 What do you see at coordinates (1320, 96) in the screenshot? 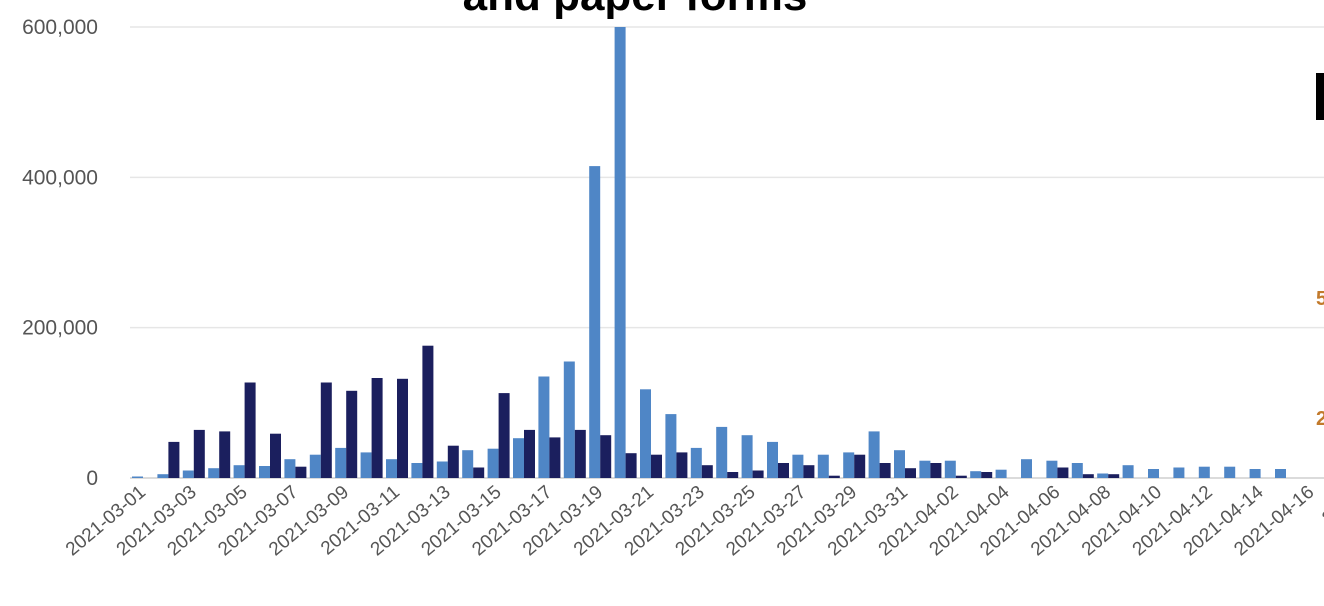
I see `clipped-legend-marker` at bounding box center [1320, 96].